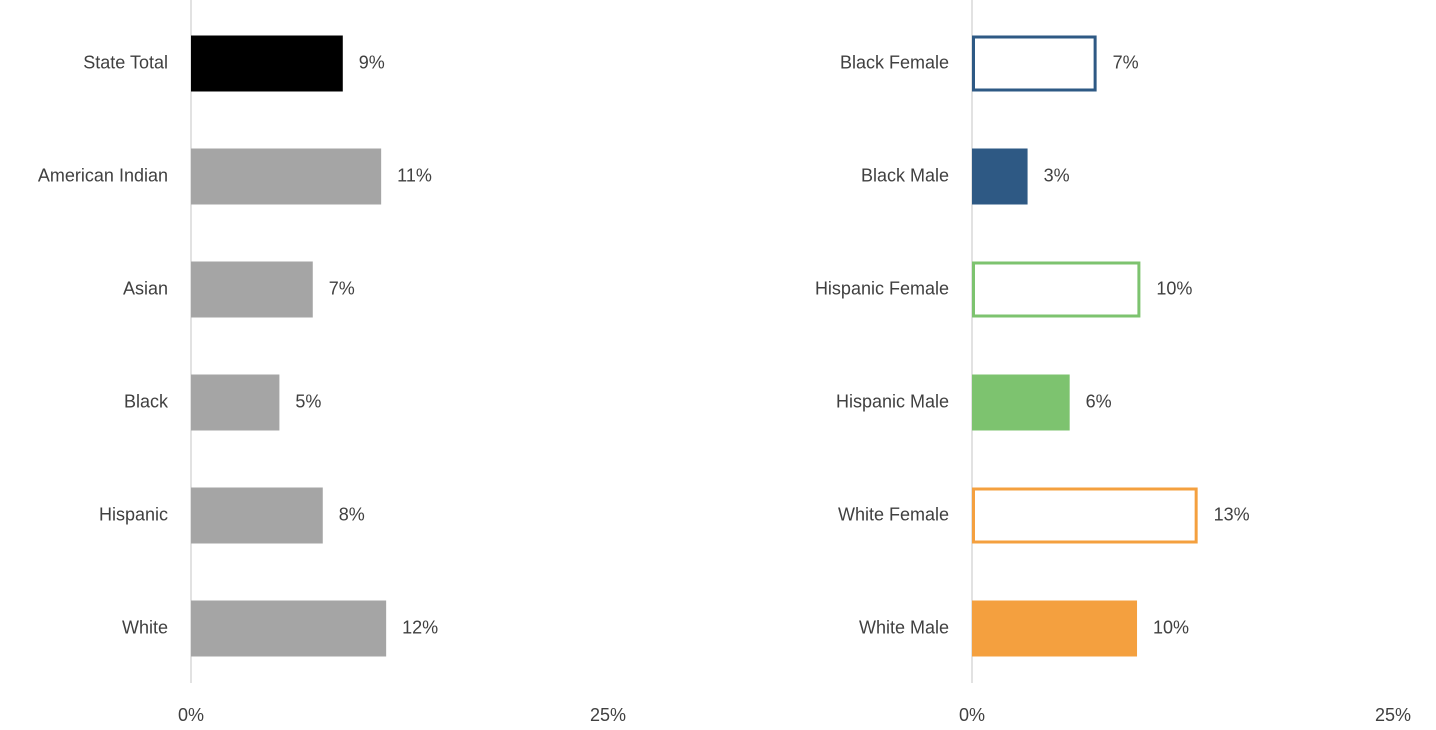  I want to click on value-label: 8%, so click(352, 514).